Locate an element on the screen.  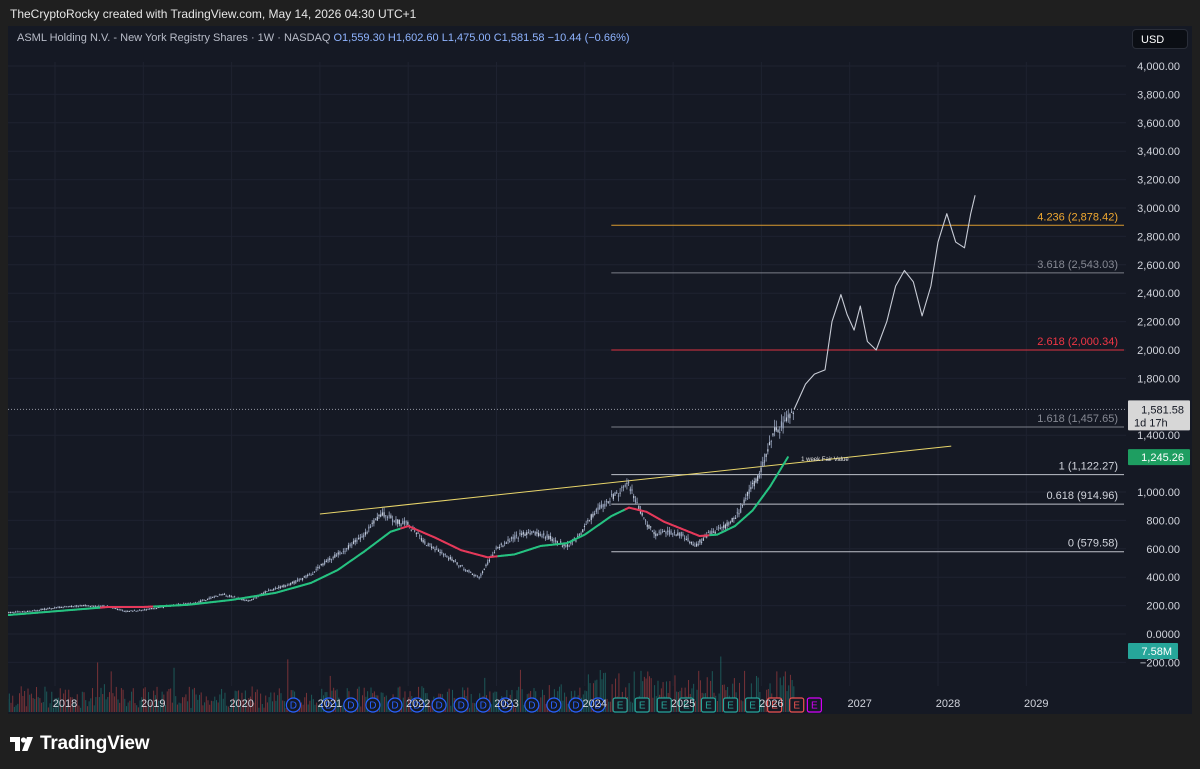
currency-selector: USD is located at coordinates (1160, 39).